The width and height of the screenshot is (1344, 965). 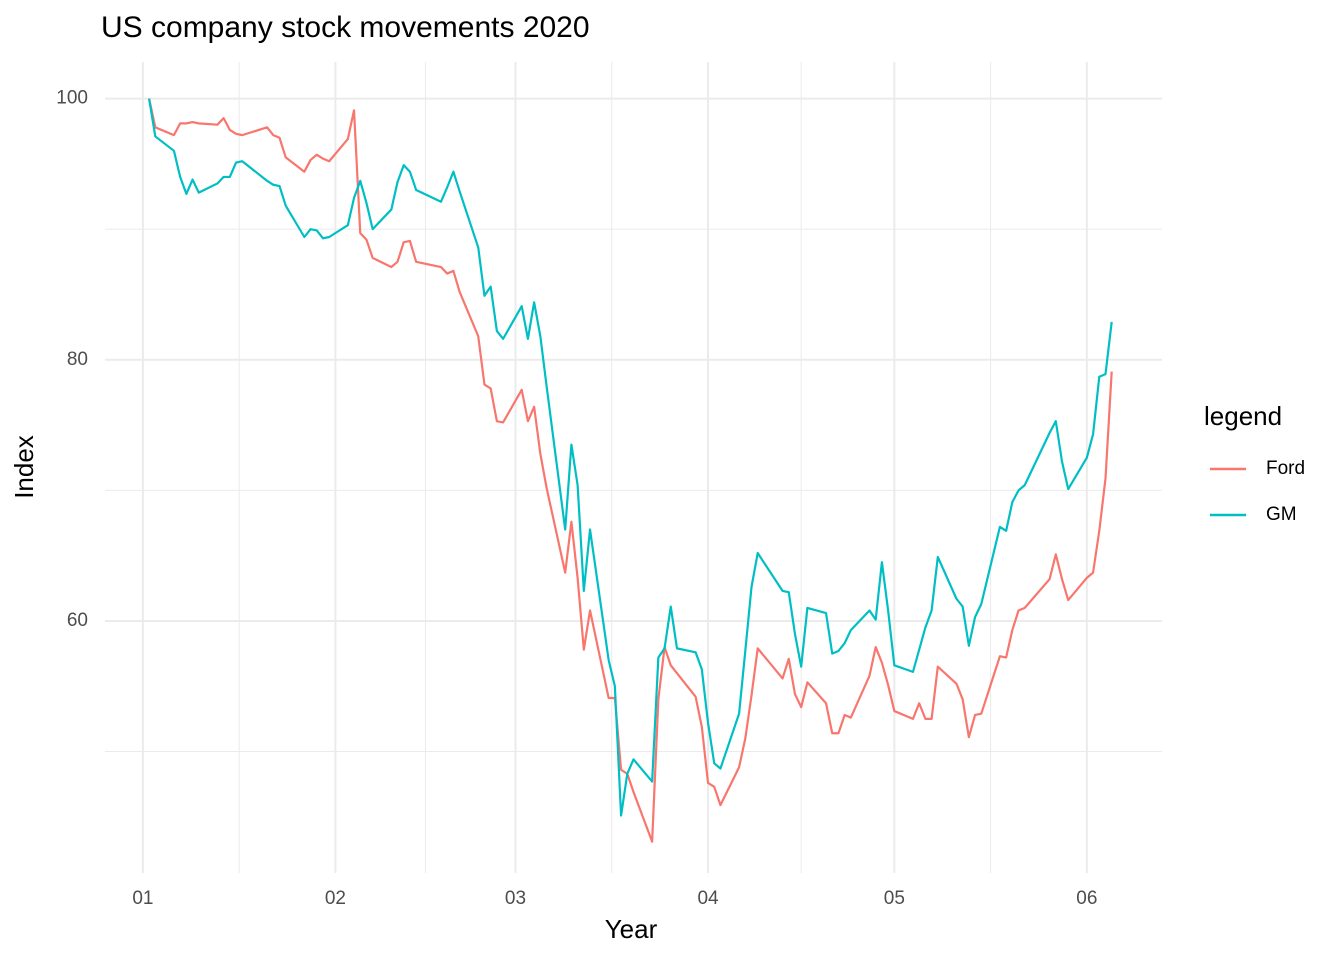 What do you see at coordinates (1086, 898) in the screenshot?
I see `x-tick-label: 06` at bounding box center [1086, 898].